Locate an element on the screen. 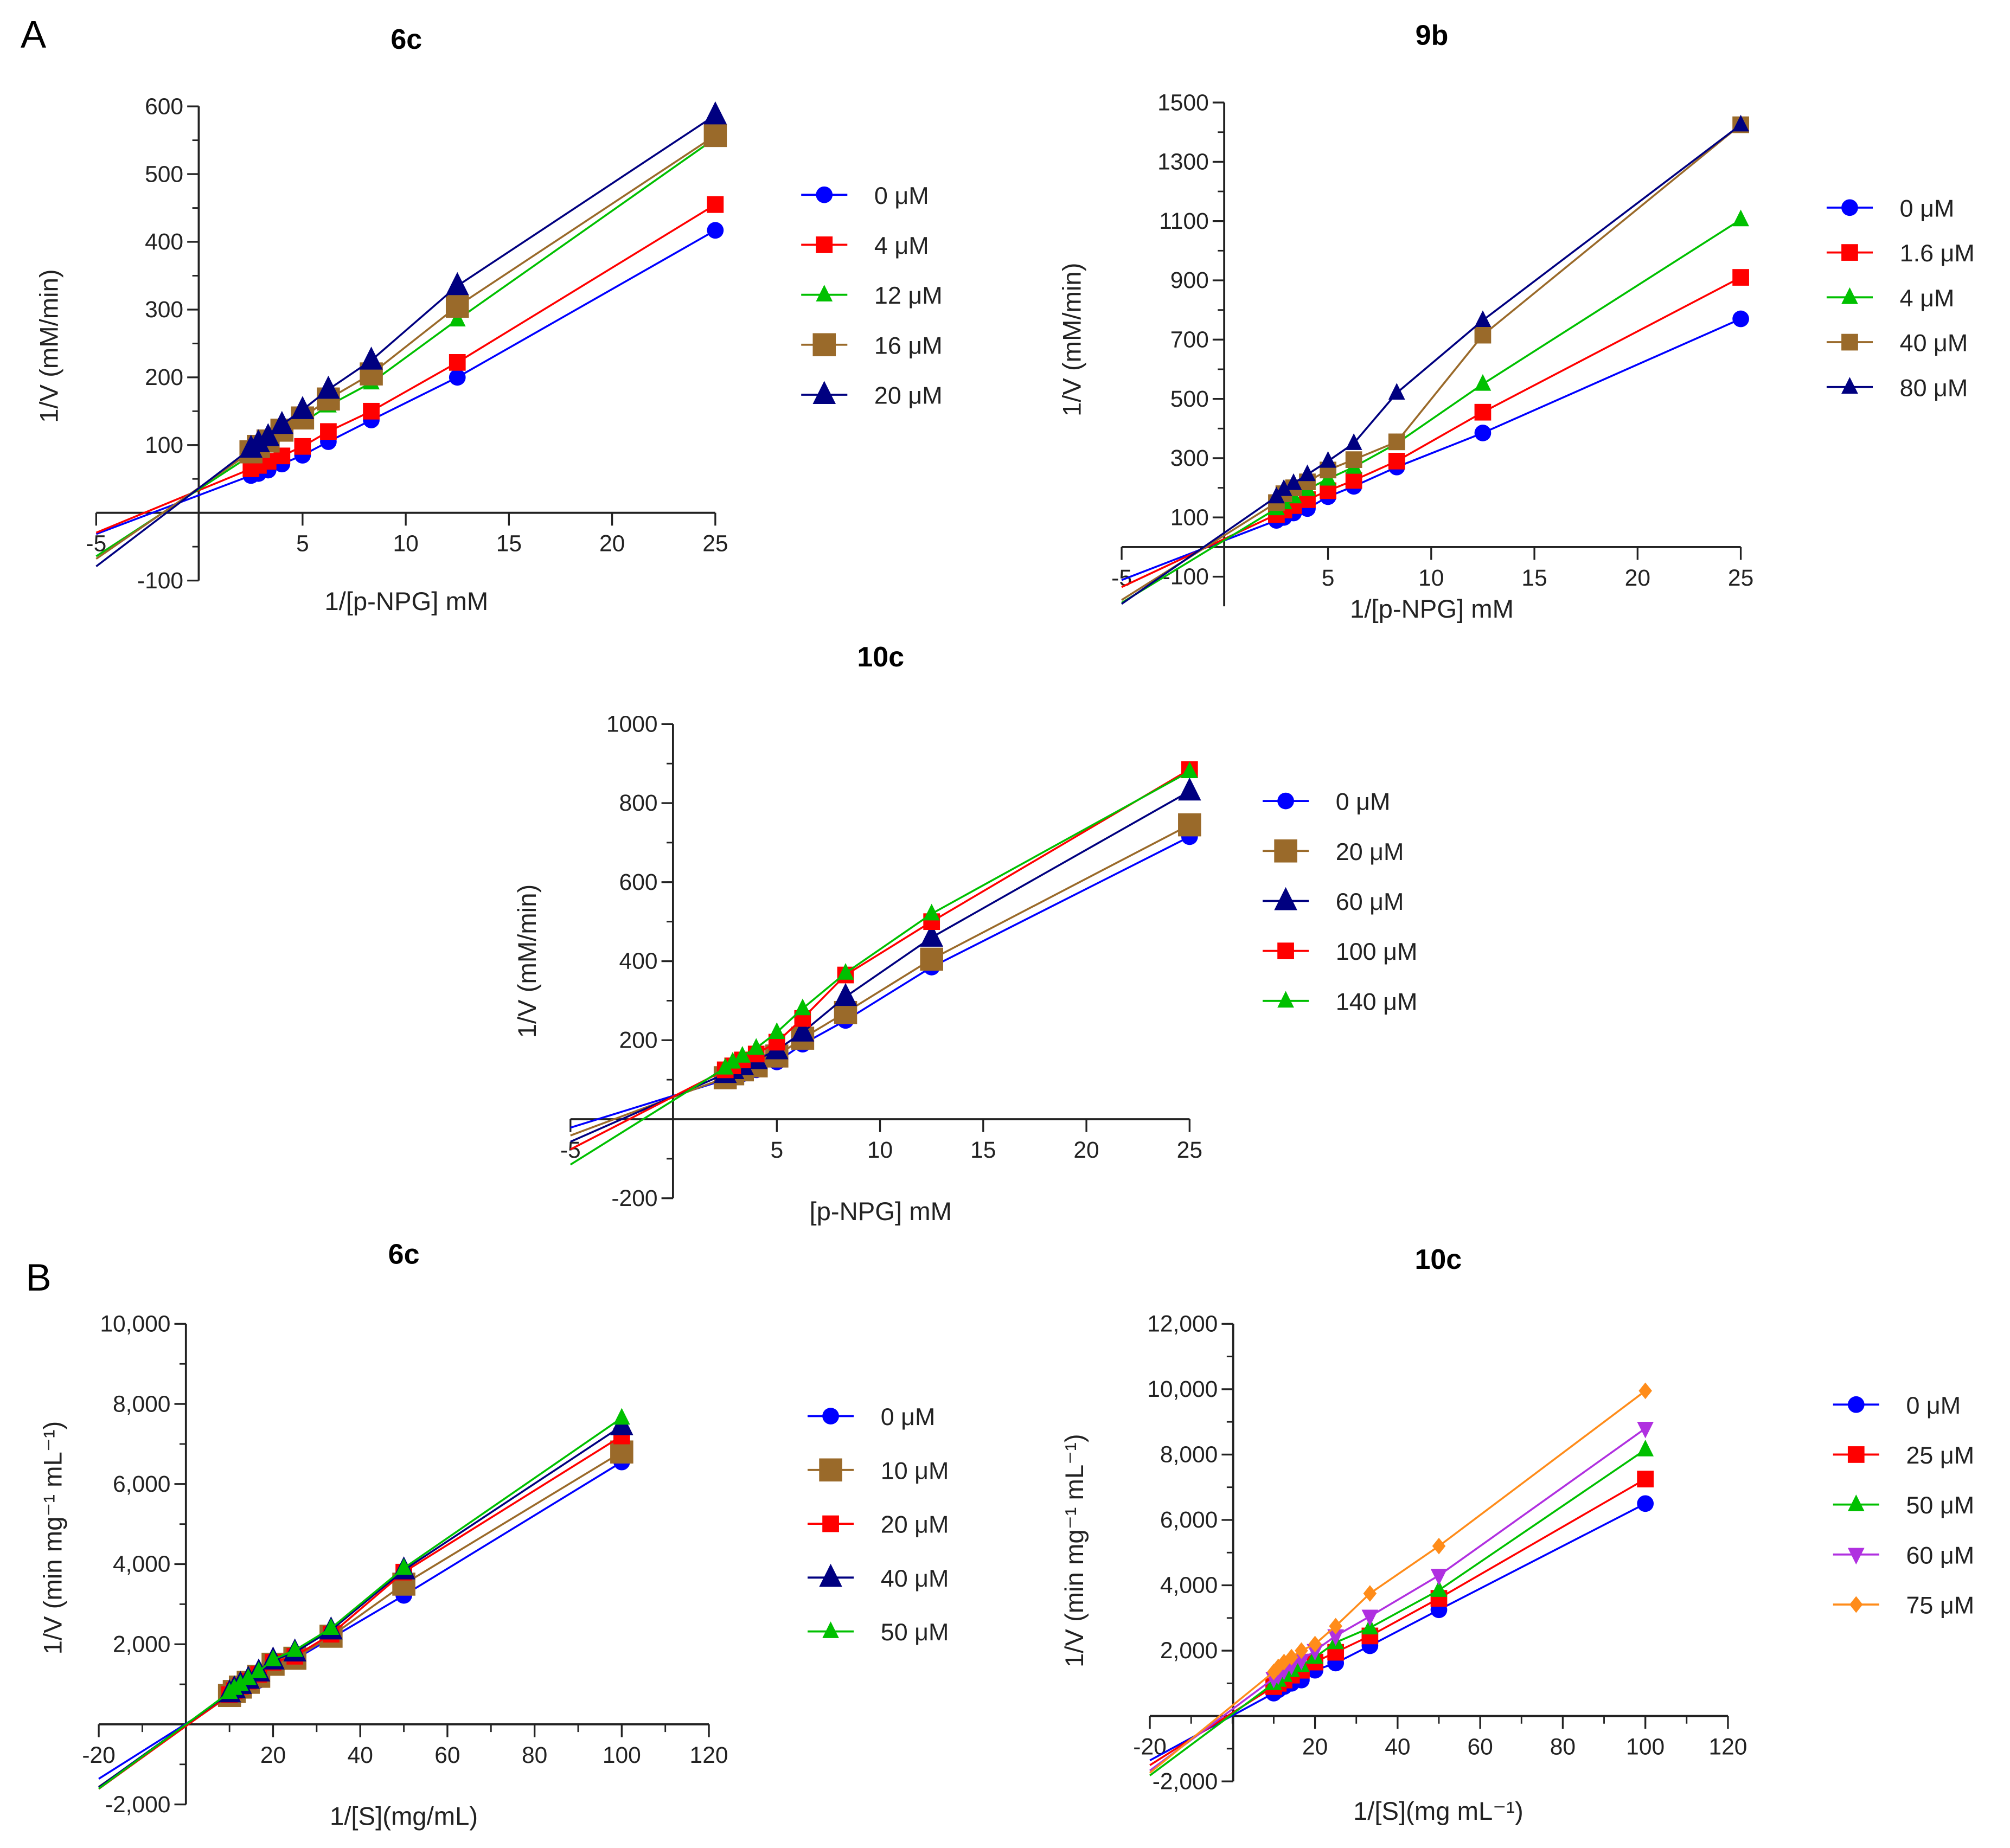 The width and height of the screenshot is (2010, 1848). legend-item: 140 μM is located at coordinates (1340, 1001).